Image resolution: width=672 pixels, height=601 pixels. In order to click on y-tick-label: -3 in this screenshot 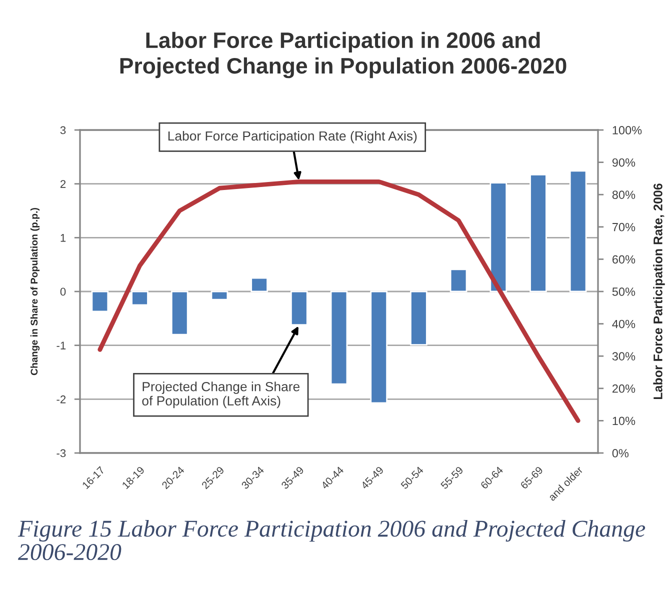, I will do `click(61, 453)`.